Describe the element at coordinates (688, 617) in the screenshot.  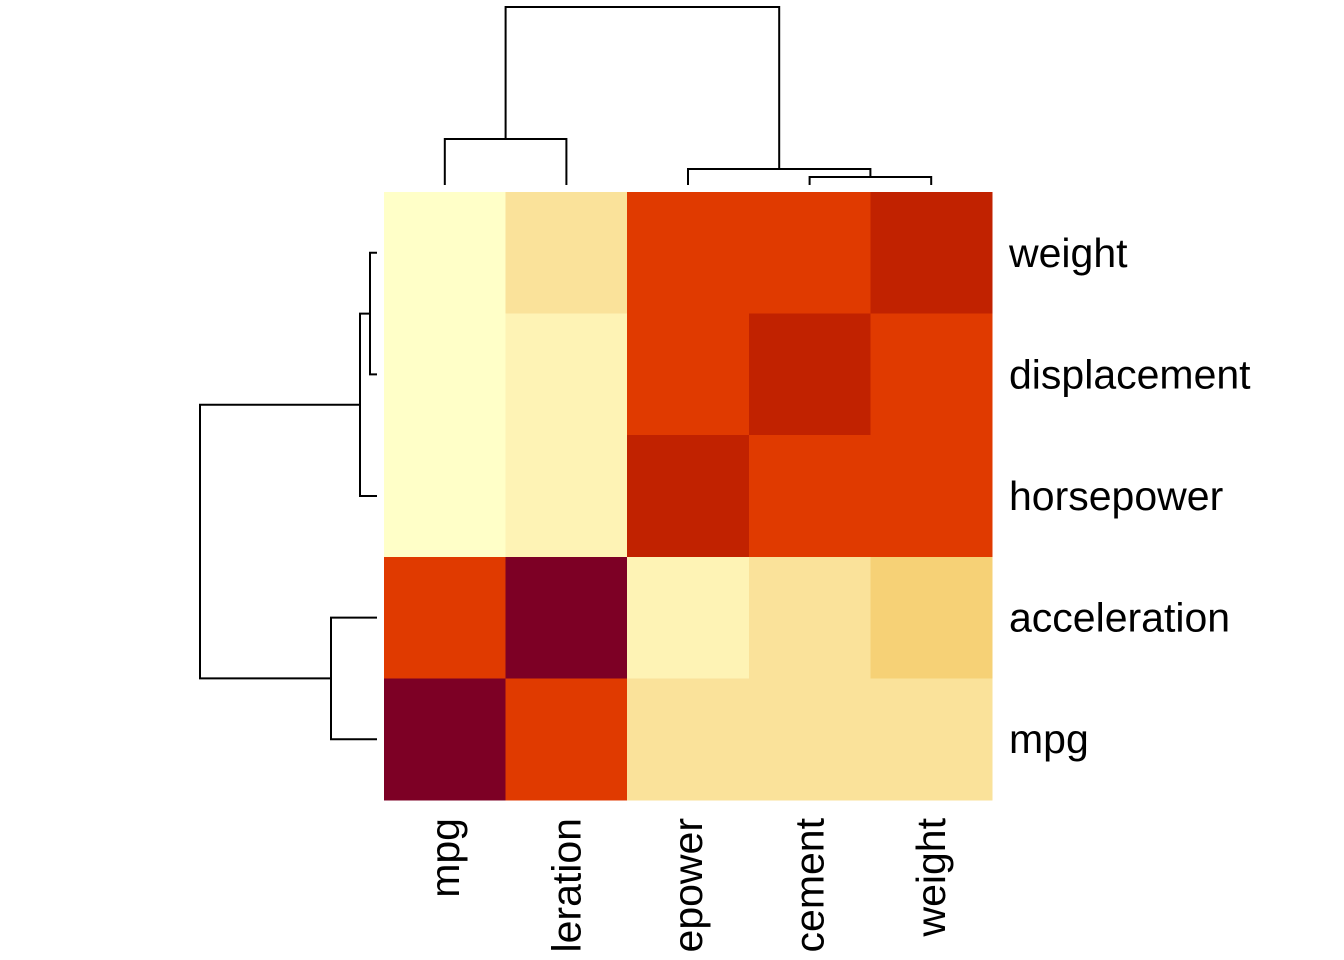
I see `heatmap-cell-acceleration-horsepower` at that location.